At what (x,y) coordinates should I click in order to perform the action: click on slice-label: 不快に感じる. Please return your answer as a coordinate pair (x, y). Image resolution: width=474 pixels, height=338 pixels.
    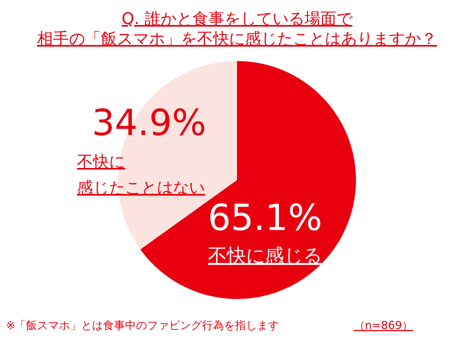
    Looking at the image, I should click on (265, 256).